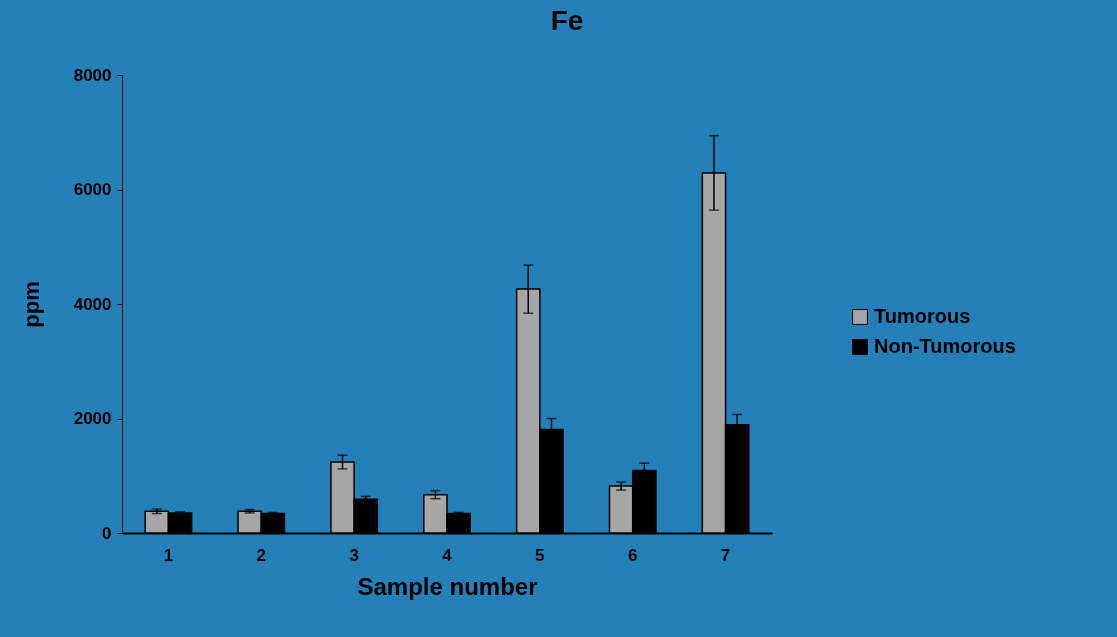  What do you see at coordinates (447, 555) in the screenshot?
I see `x-tick-label: 4` at bounding box center [447, 555].